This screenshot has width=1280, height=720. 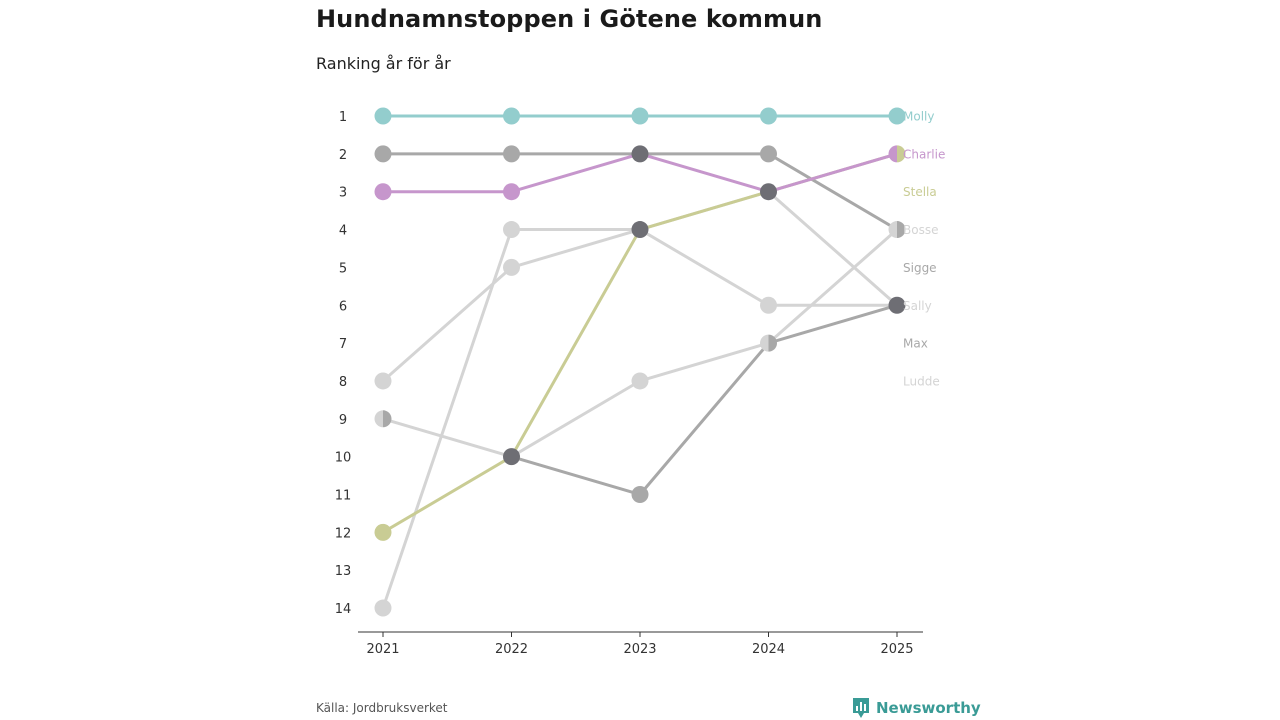 I want to click on series-label-stella: Stella, so click(x=920, y=192).